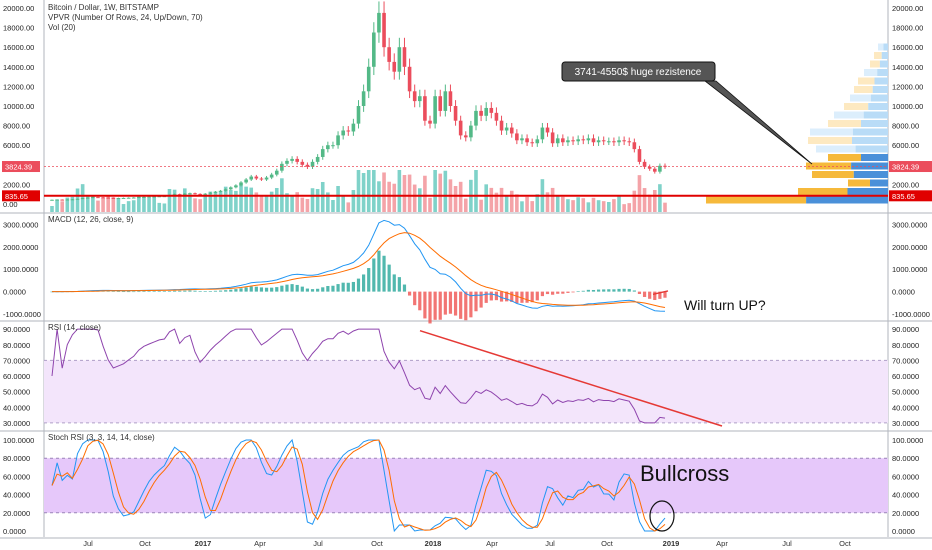 The image size is (932, 550). I want to click on price-tick-right: 12000.00, so click(907, 86).